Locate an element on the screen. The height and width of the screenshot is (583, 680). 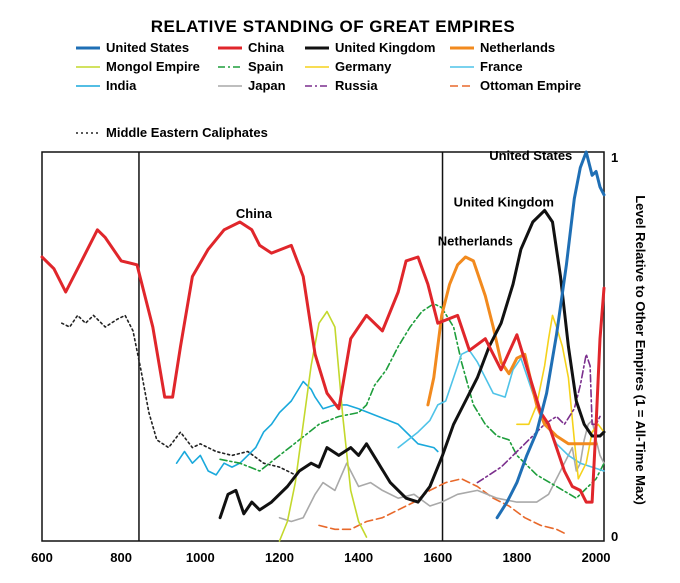
annotation-united-kingdom: United Kingdom is located at coordinates (504, 201).